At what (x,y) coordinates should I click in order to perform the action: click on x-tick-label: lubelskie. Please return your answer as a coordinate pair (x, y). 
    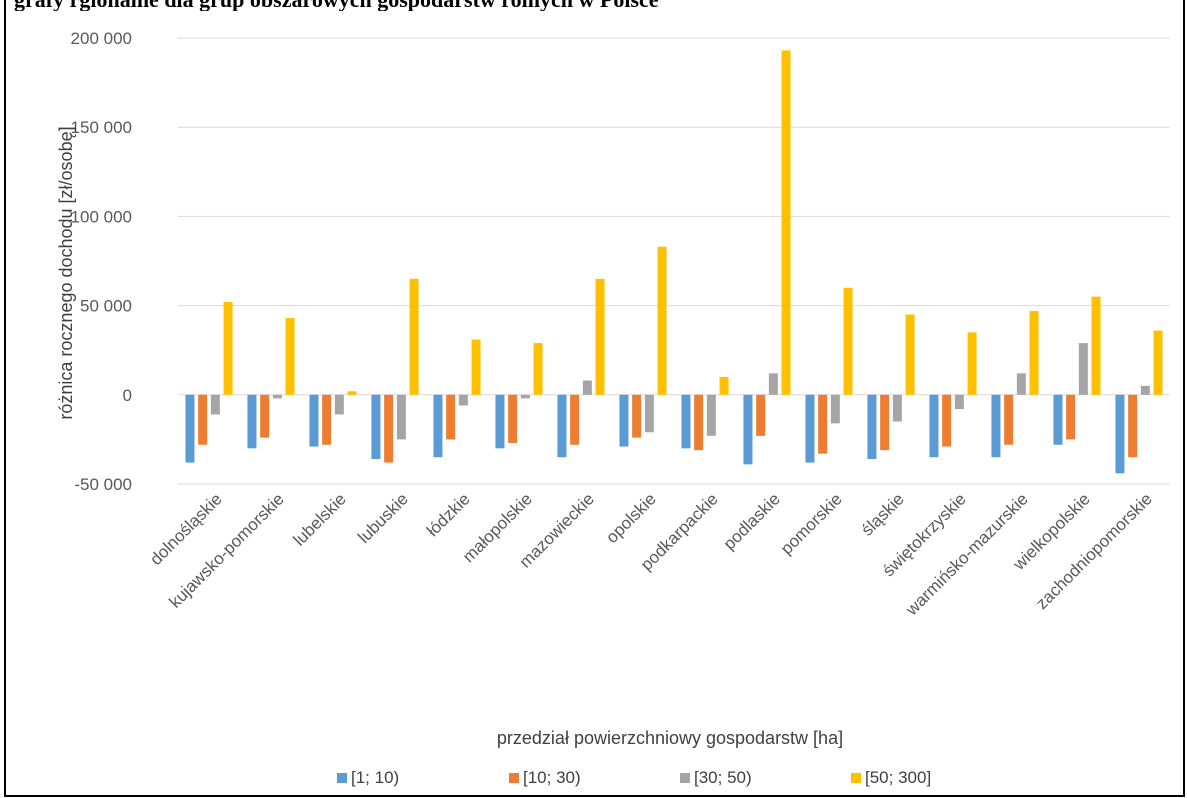
    Looking at the image, I should click on (320, 519).